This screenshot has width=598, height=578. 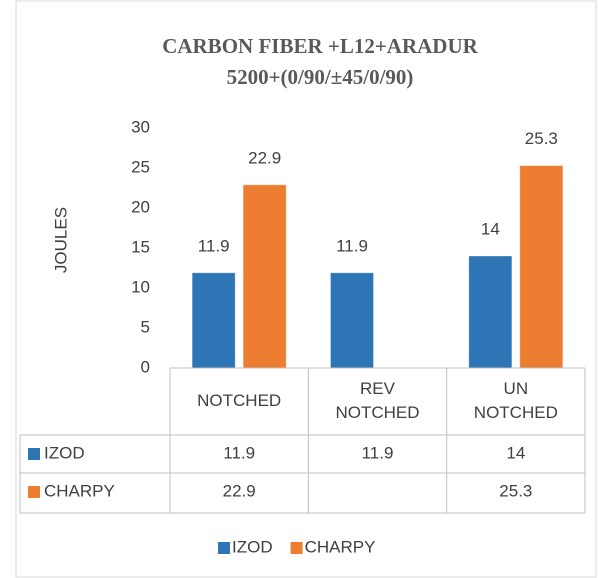 I want to click on chart-title: 5200+(0/90/±45/0/90), so click(x=320, y=77).